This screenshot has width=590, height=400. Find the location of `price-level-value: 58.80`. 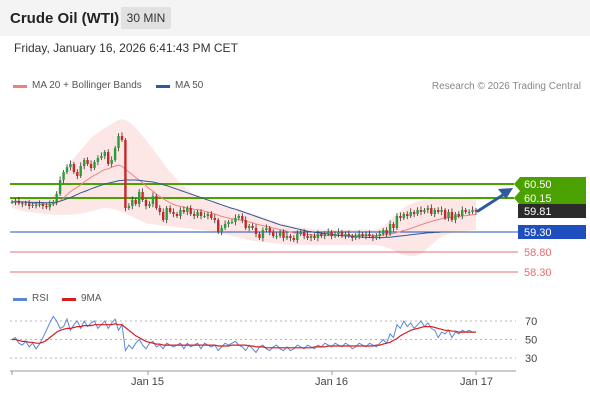

price-level-value: 58.80 is located at coordinates (538, 253).